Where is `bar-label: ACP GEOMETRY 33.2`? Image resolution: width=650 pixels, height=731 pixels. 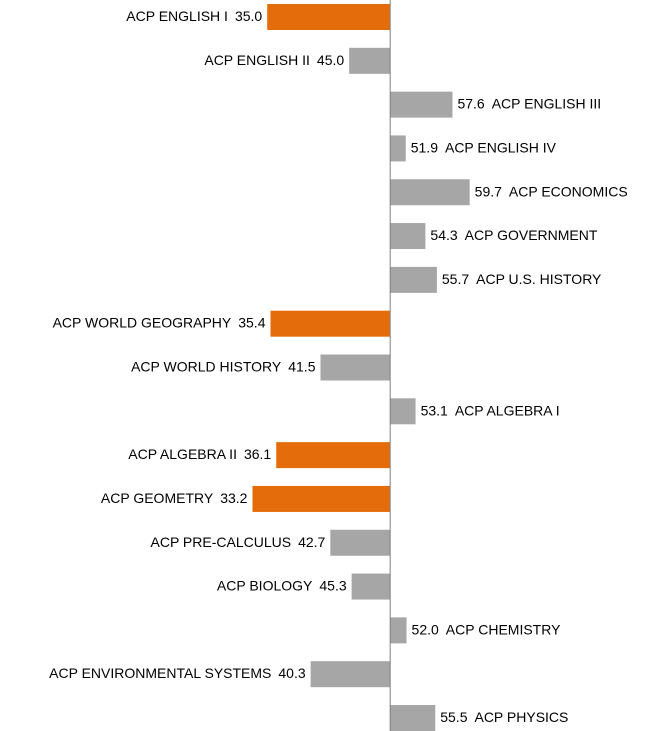 bar-label: ACP GEOMETRY 33.2 is located at coordinates (174, 498).